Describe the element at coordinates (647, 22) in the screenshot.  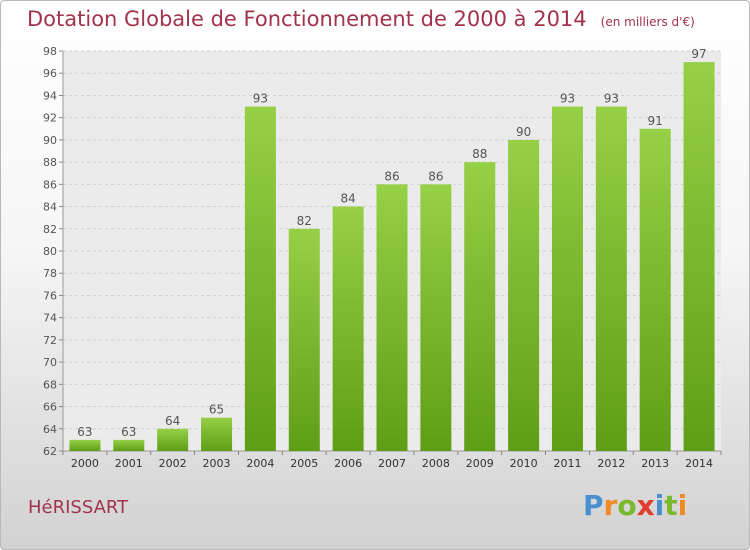
I see `chart-subtitle: (en milliers d'€)` at that location.